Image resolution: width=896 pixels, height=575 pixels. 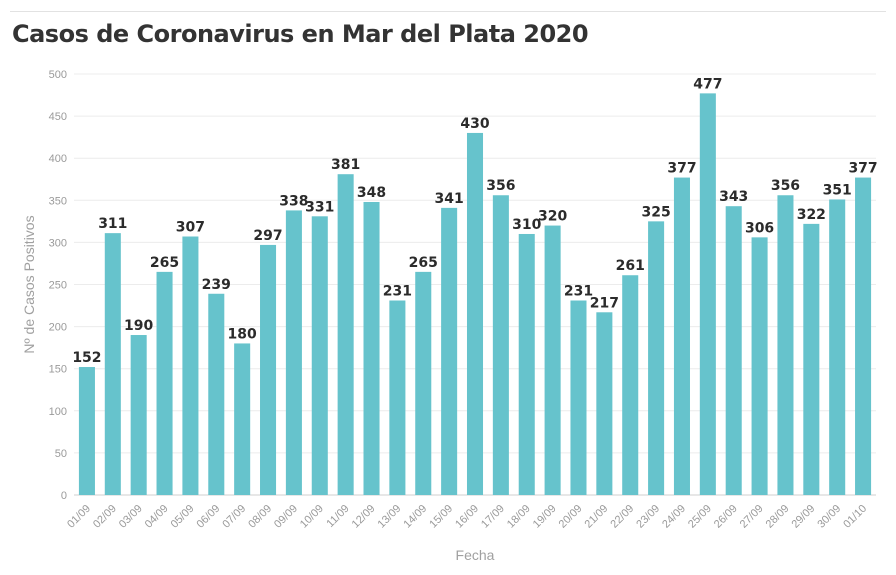 I want to click on bar-value-label: 311, so click(x=112, y=224).